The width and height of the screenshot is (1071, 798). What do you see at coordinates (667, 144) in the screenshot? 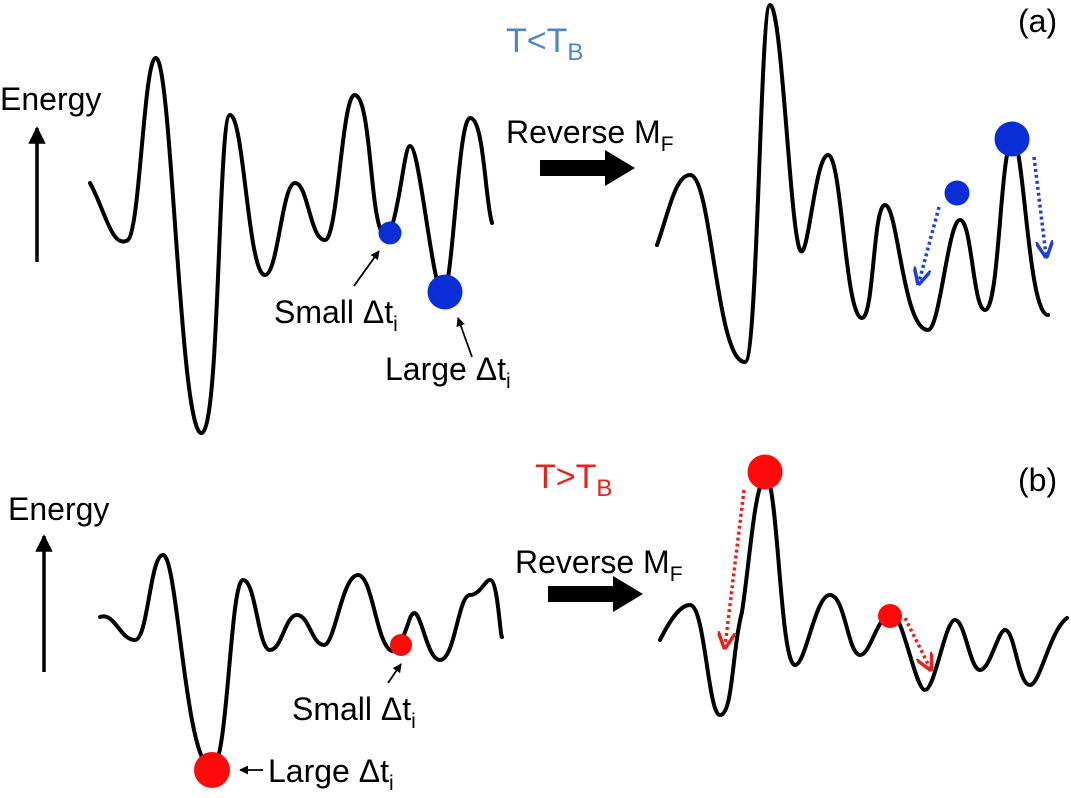
I see `panel-a-reverse-label-sub: F` at bounding box center [667, 144].